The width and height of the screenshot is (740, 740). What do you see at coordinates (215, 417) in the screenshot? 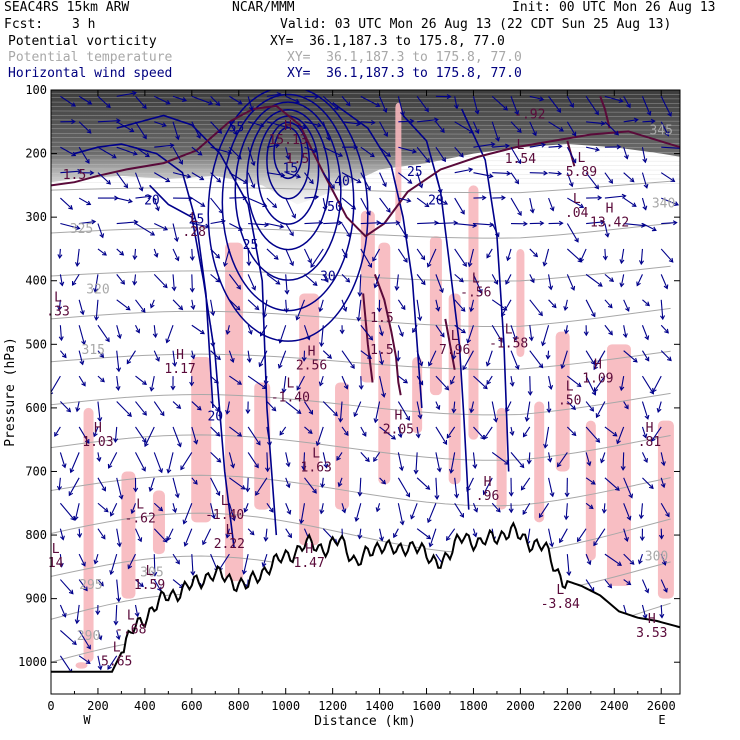
I see `wind-speed-label: 20` at bounding box center [215, 417].